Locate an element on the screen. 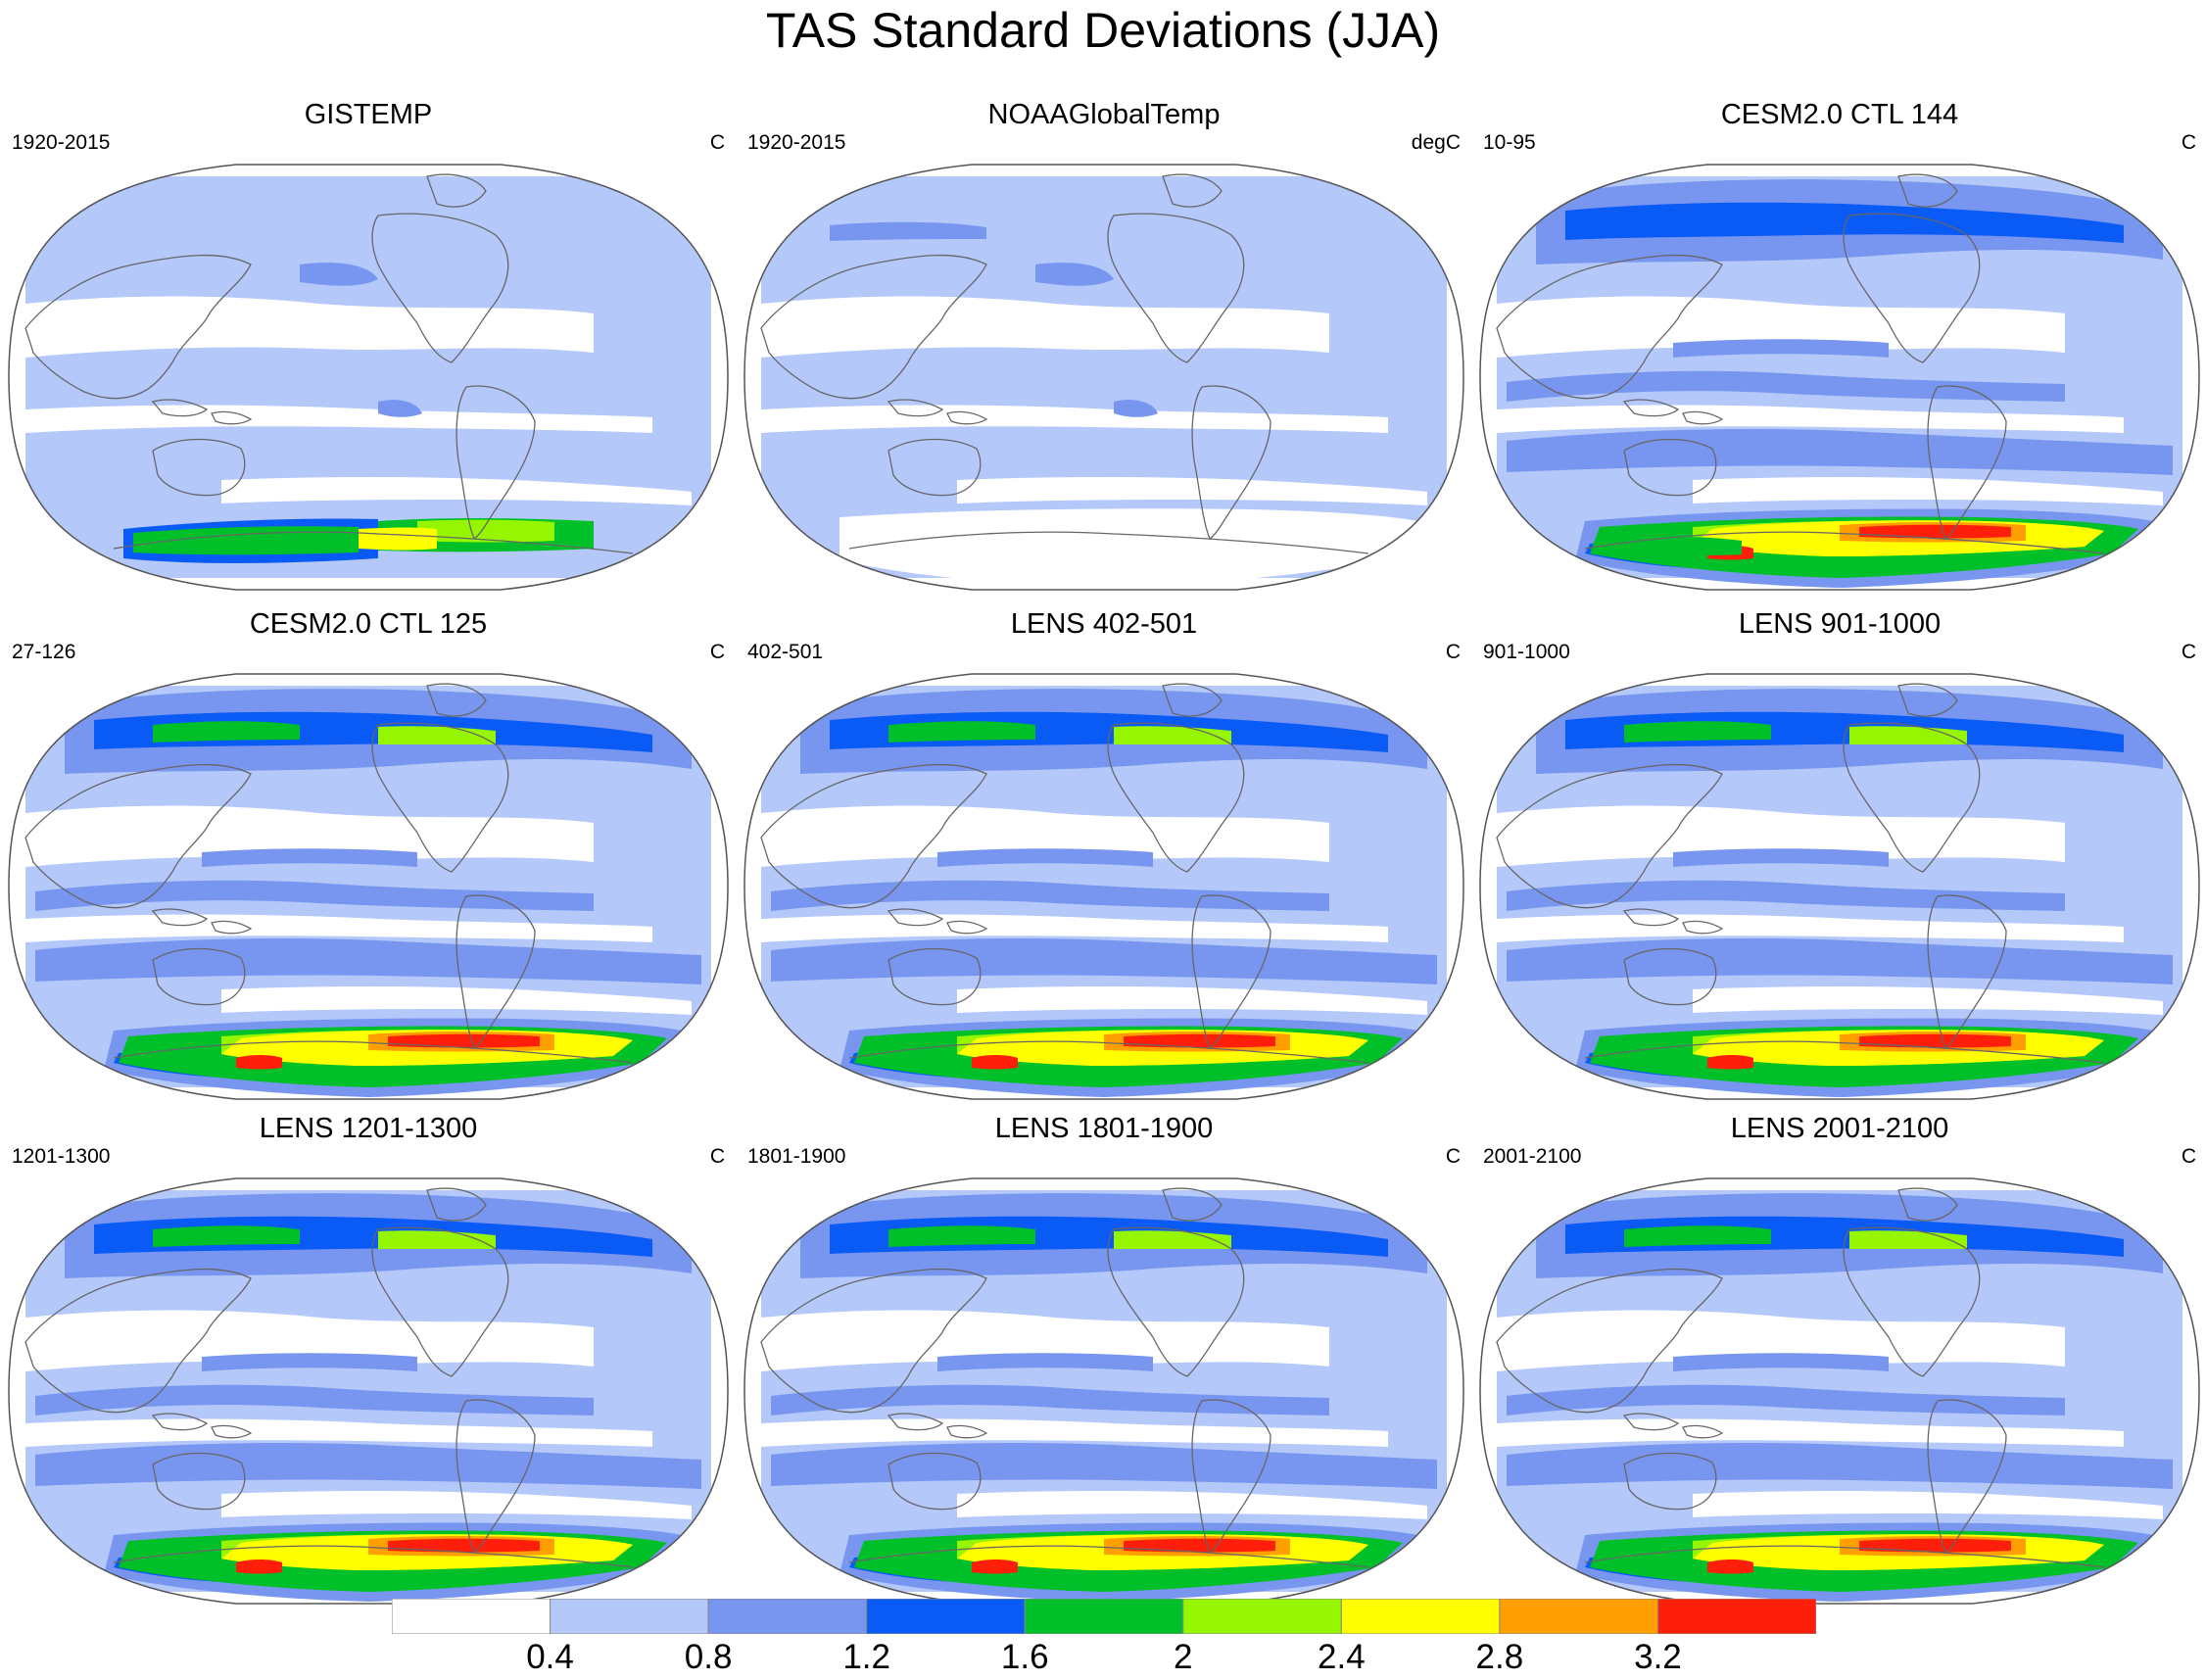 The image size is (2206, 1680). figure-title: TAS Standard Deviations (JJA) is located at coordinates (1103, 30).